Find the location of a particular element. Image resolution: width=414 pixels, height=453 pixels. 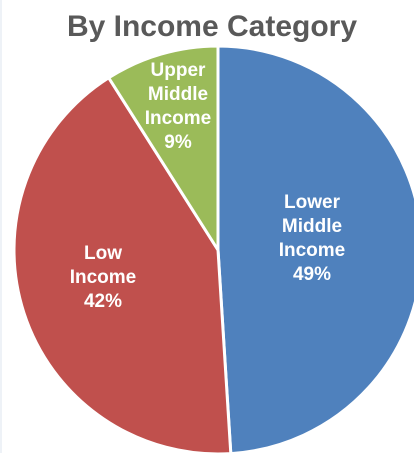

pie-slice-upper-middle-income is located at coordinates (163, 148).